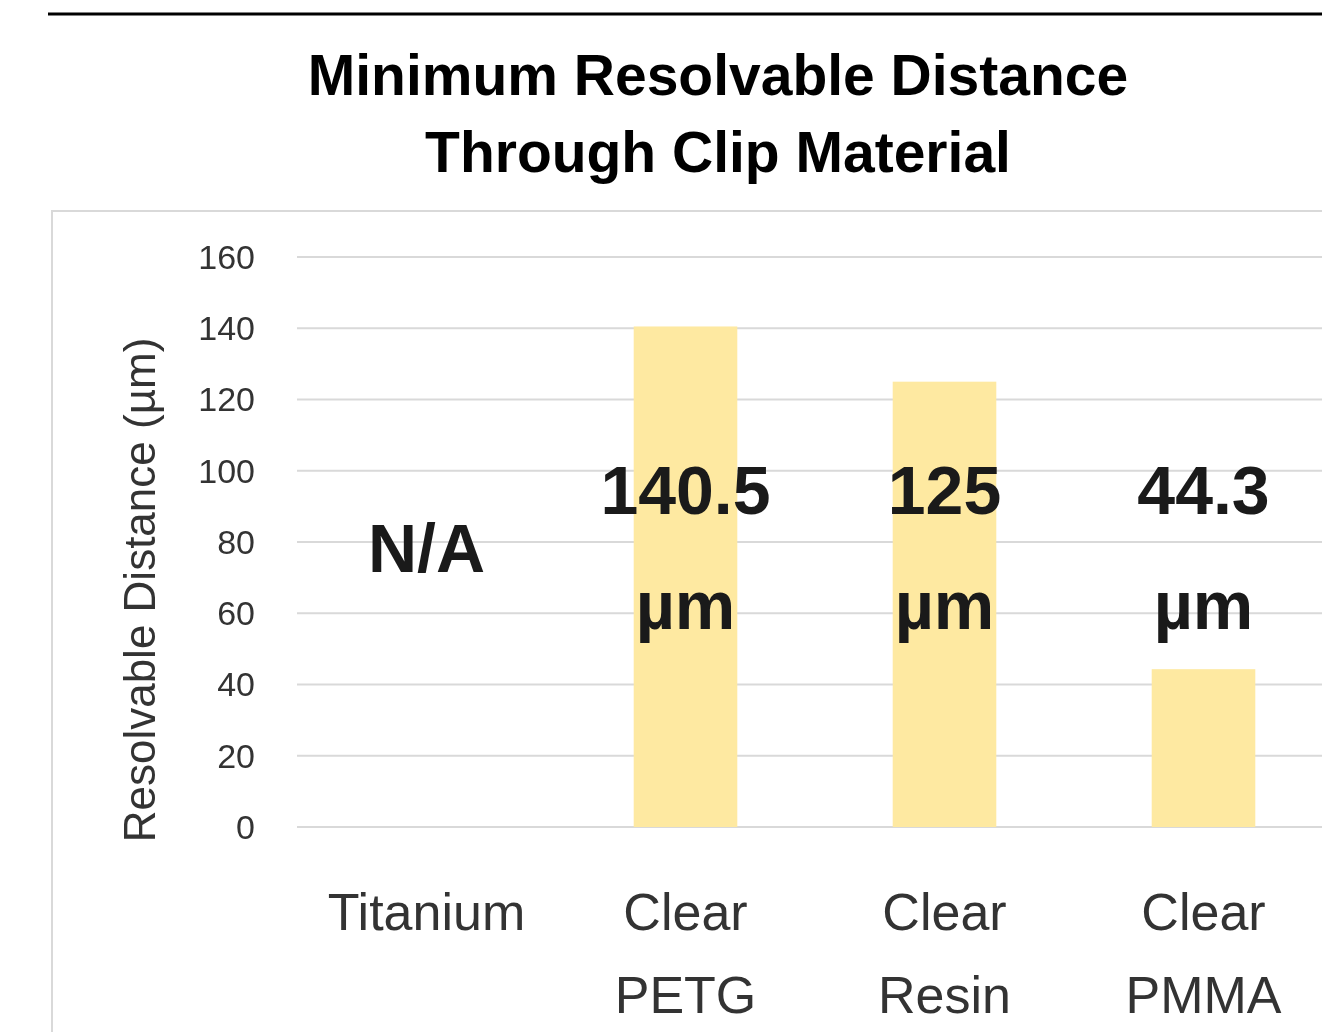  What do you see at coordinates (426, 912) in the screenshot?
I see `x-tick-label: Titanium` at bounding box center [426, 912].